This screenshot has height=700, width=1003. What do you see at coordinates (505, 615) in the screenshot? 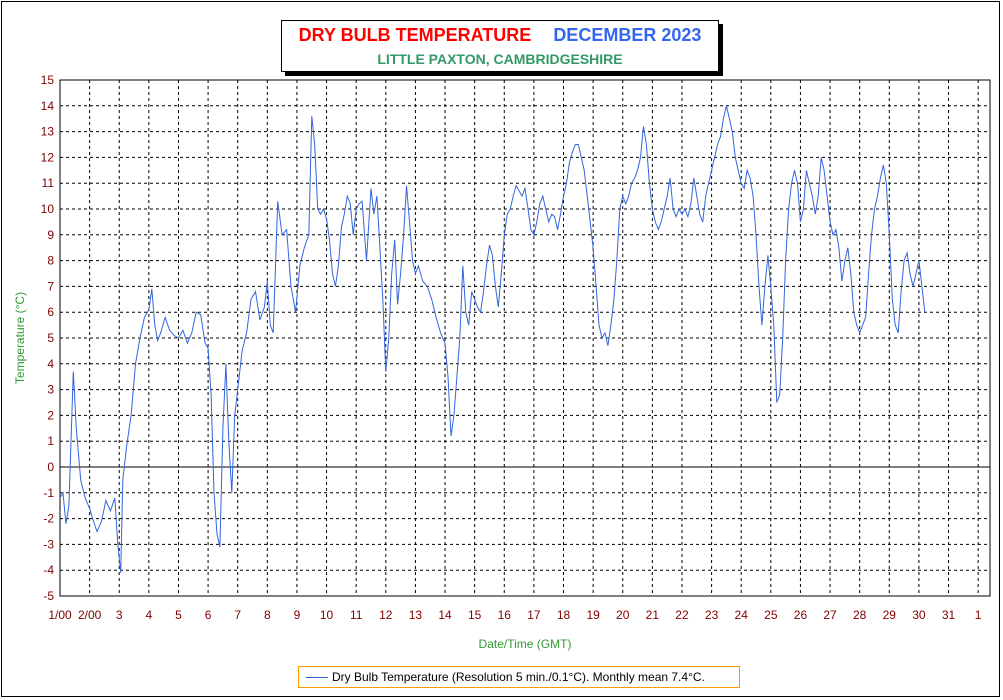
I see `x-tick-label: 16` at bounding box center [505, 615].